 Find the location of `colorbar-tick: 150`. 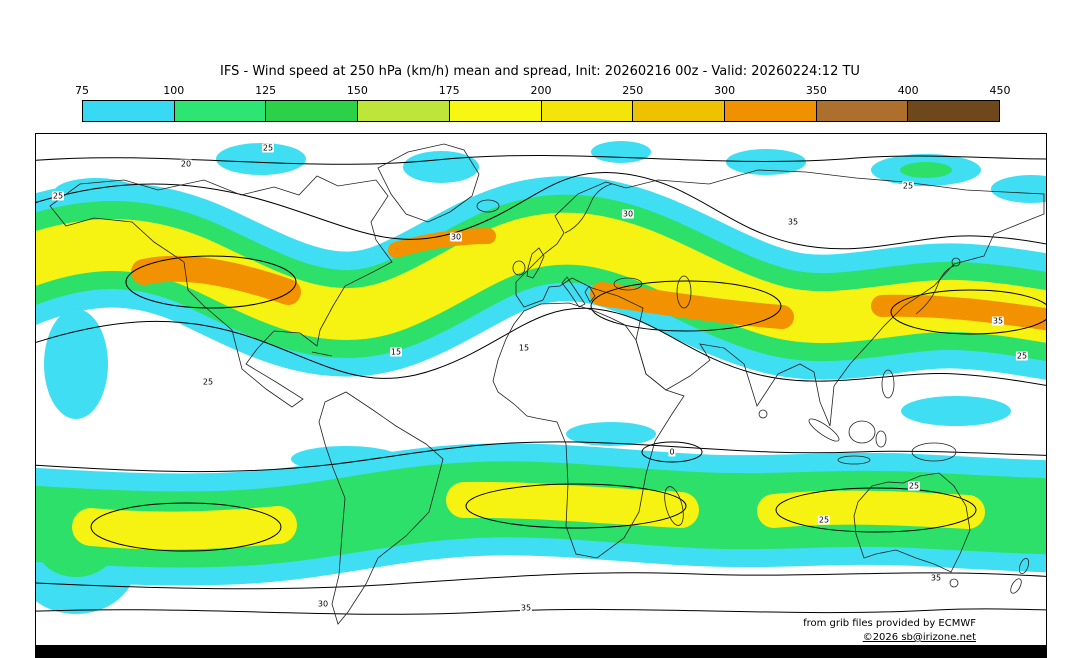

colorbar-tick: 150 is located at coordinates (357, 90).